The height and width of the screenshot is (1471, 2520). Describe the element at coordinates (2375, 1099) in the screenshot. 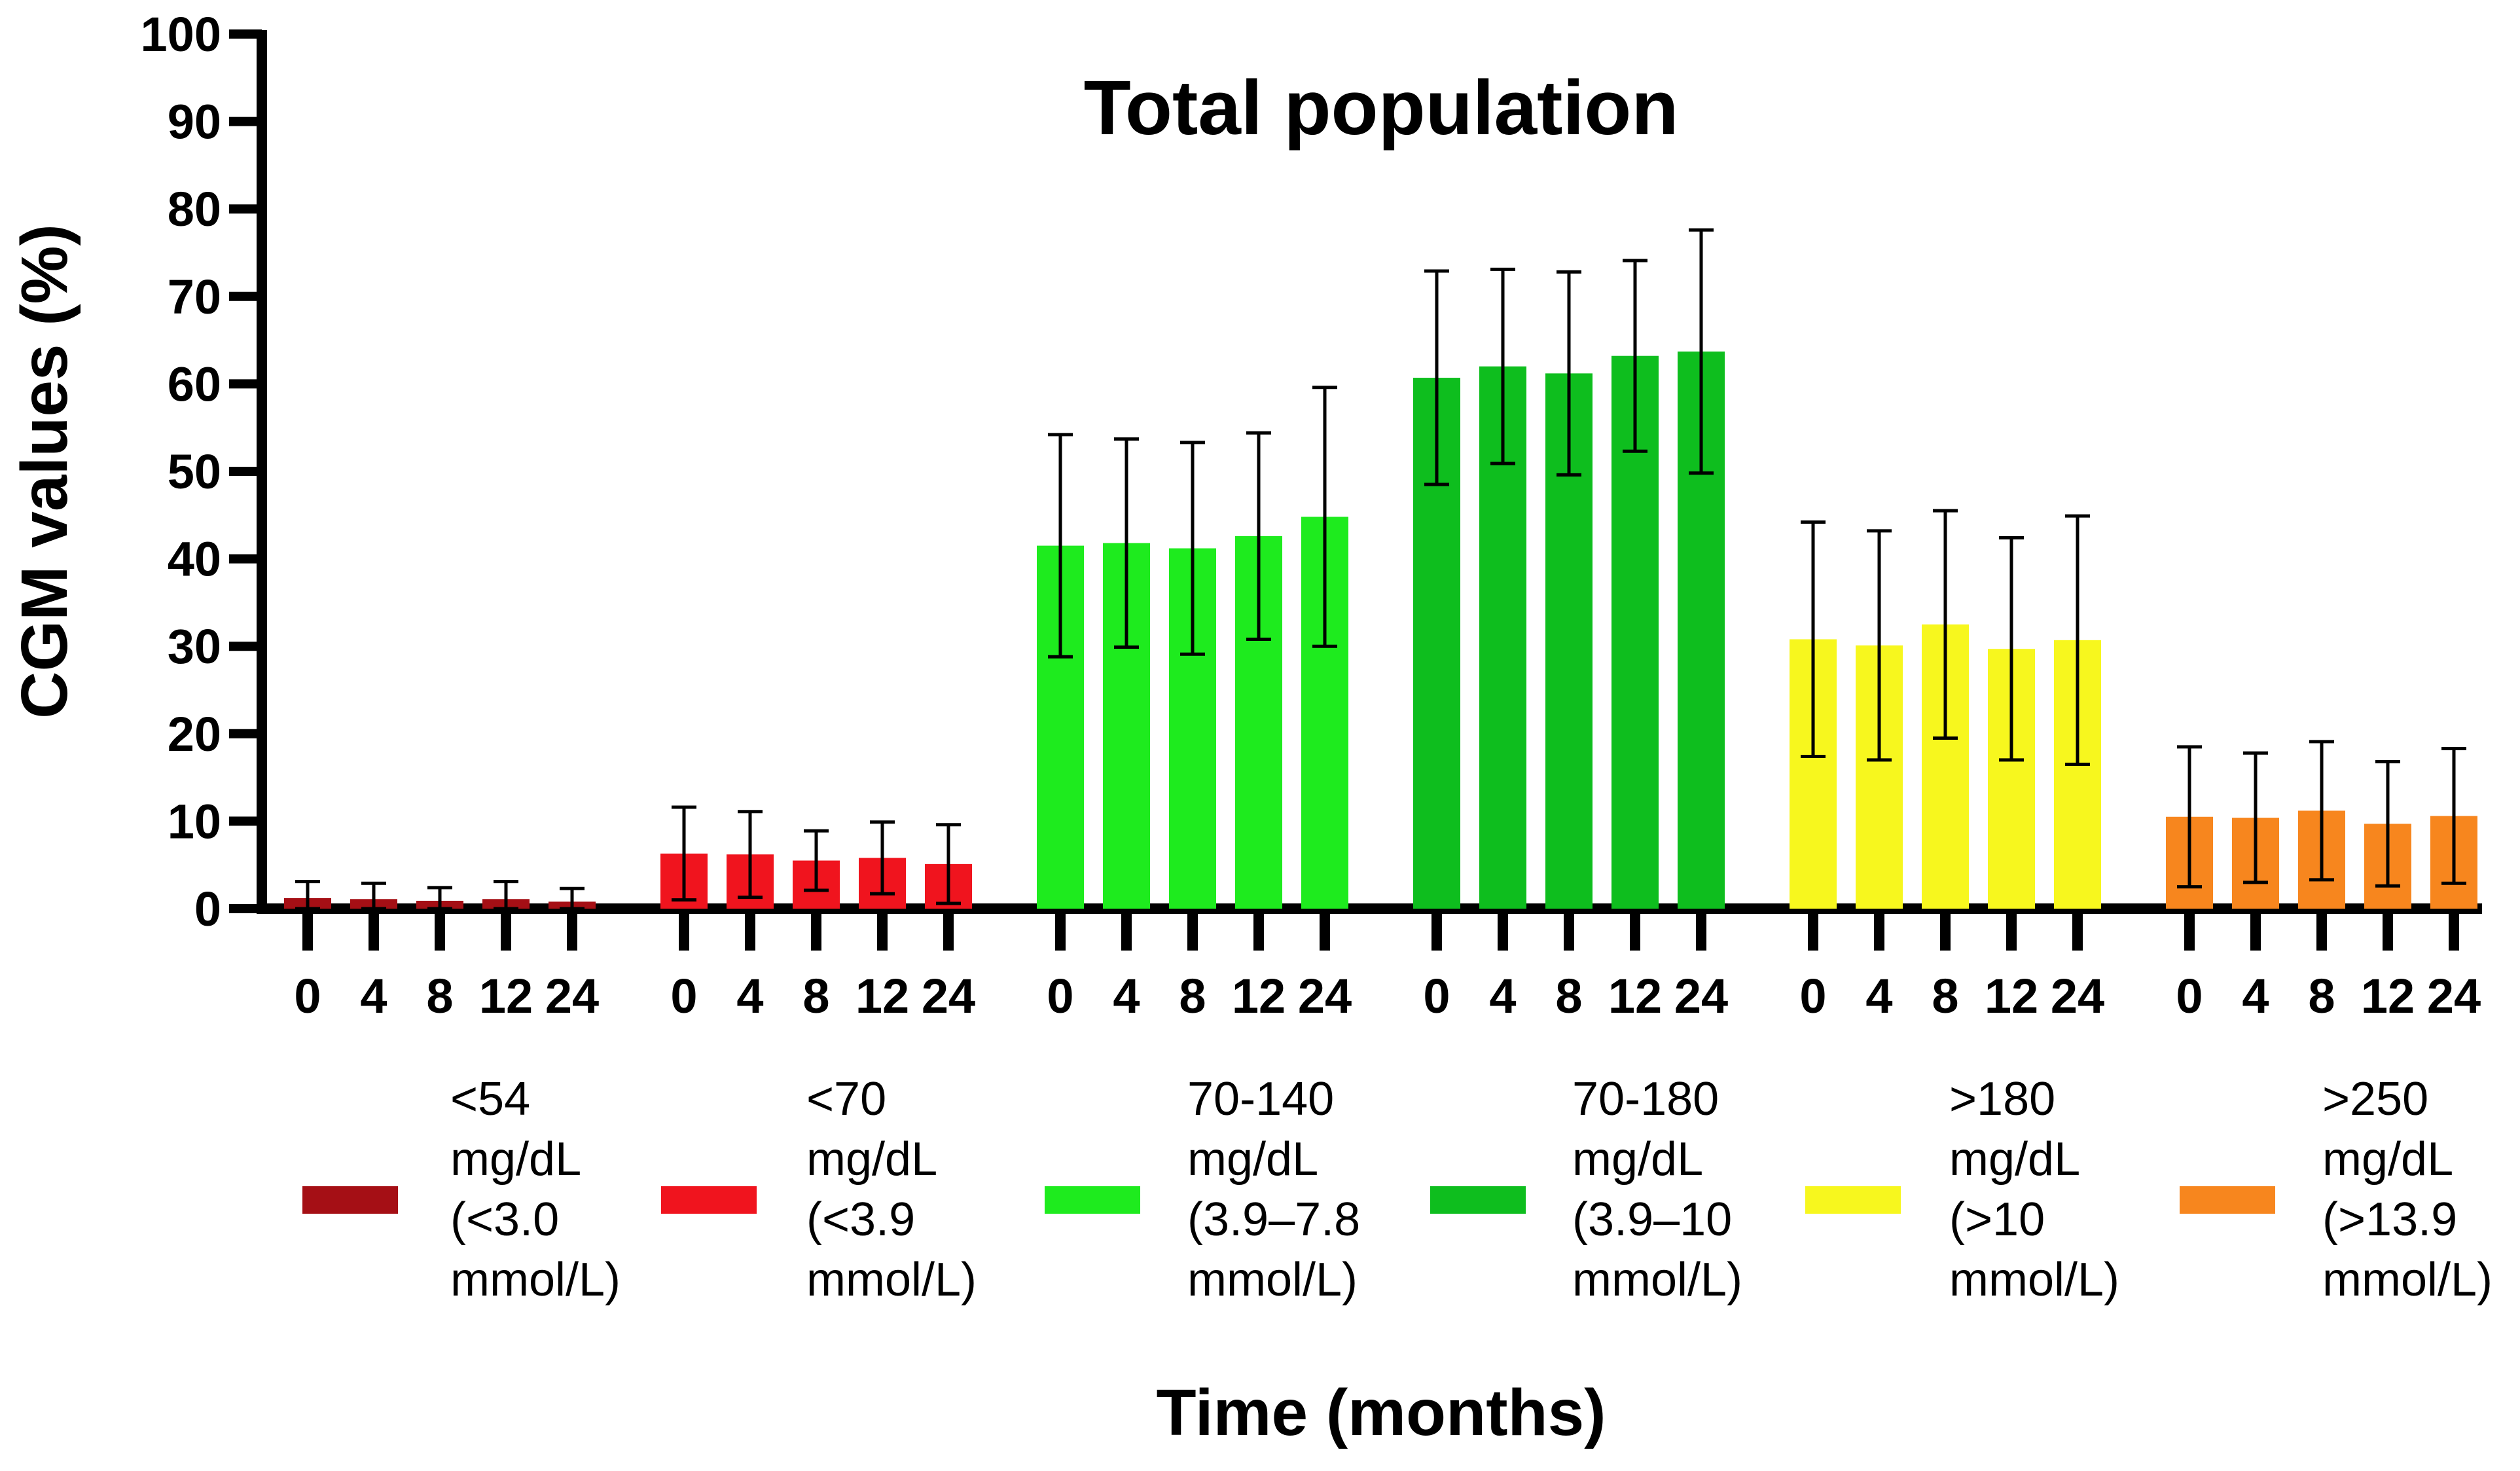

I see `legend-label-5-line-0: >250` at that location.